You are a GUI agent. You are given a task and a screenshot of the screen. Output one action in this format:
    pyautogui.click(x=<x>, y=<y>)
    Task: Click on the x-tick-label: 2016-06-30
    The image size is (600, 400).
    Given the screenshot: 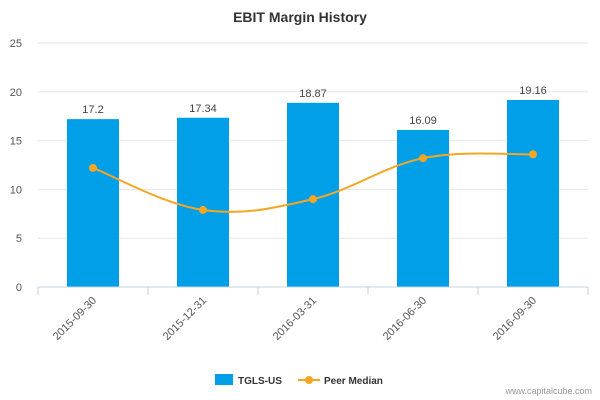 What is the action you would take?
    pyautogui.click(x=405, y=319)
    